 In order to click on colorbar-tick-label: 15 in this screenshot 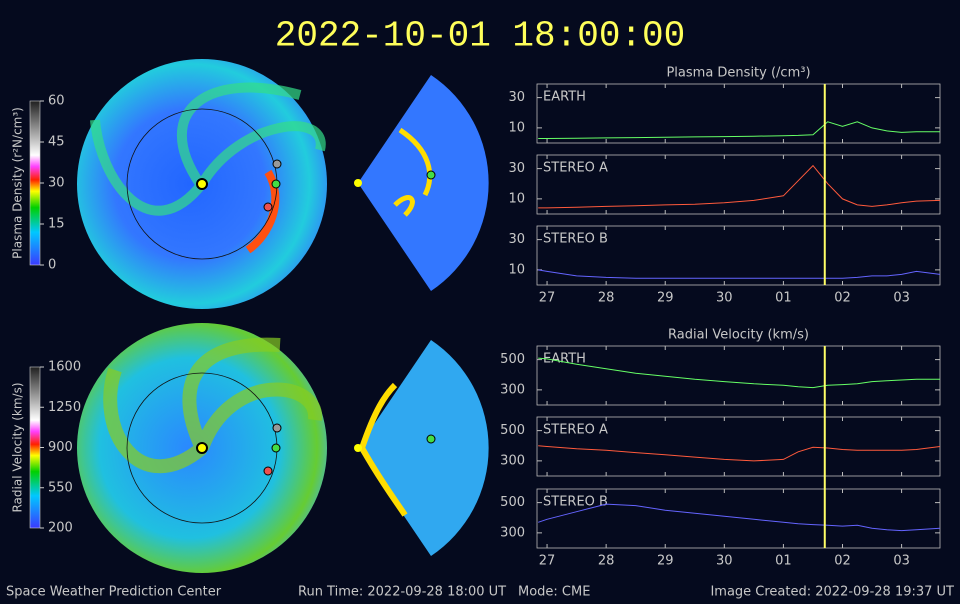, I will do `click(56, 224)`.